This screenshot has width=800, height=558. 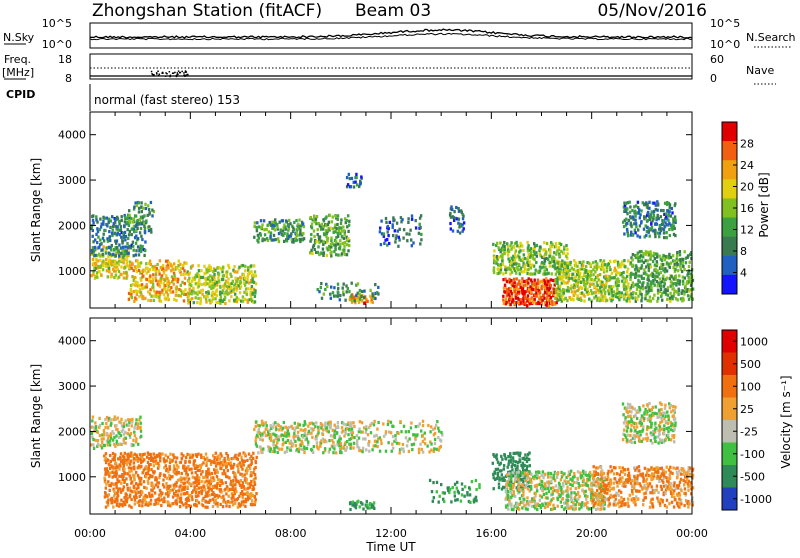 I want to click on beam-title: Beam 03, so click(x=393, y=11).